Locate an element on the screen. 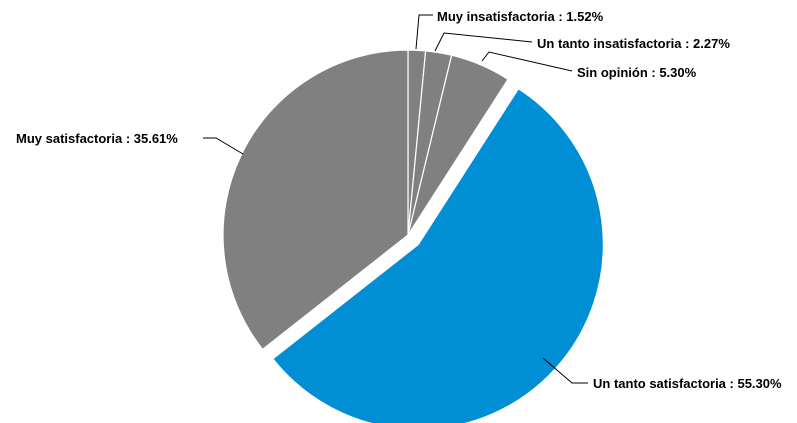  slice-data-label: Un tanto satisfactoria : 55.30% is located at coordinates (687, 383).